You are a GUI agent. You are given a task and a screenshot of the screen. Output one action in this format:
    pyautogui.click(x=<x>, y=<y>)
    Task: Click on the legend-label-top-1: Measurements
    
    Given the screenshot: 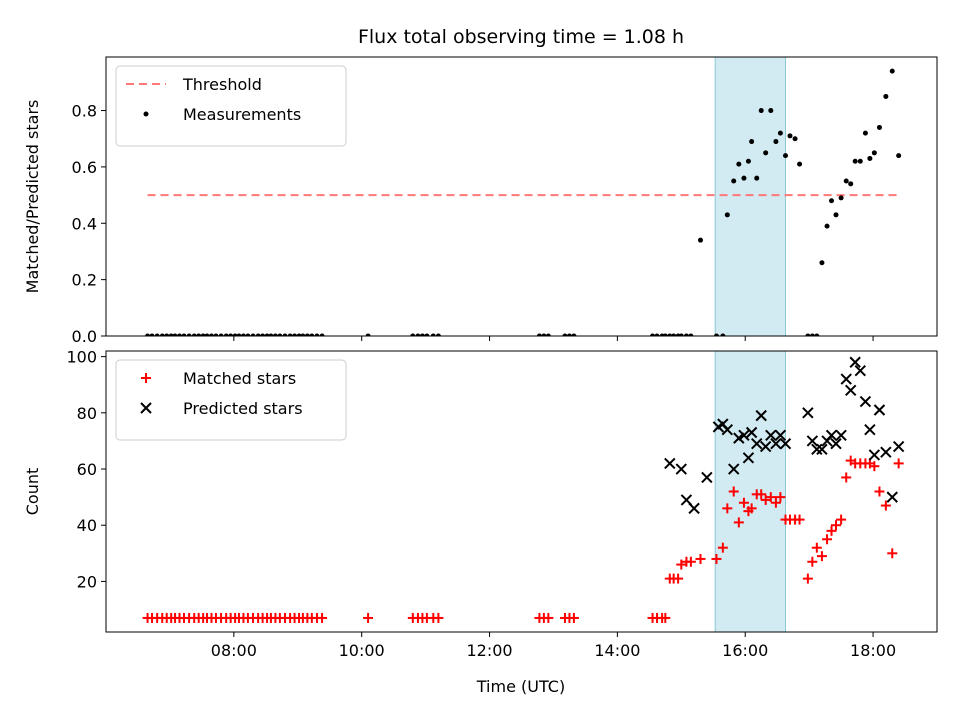 What is the action you would take?
    pyautogui.click(x=242, y=114)
    